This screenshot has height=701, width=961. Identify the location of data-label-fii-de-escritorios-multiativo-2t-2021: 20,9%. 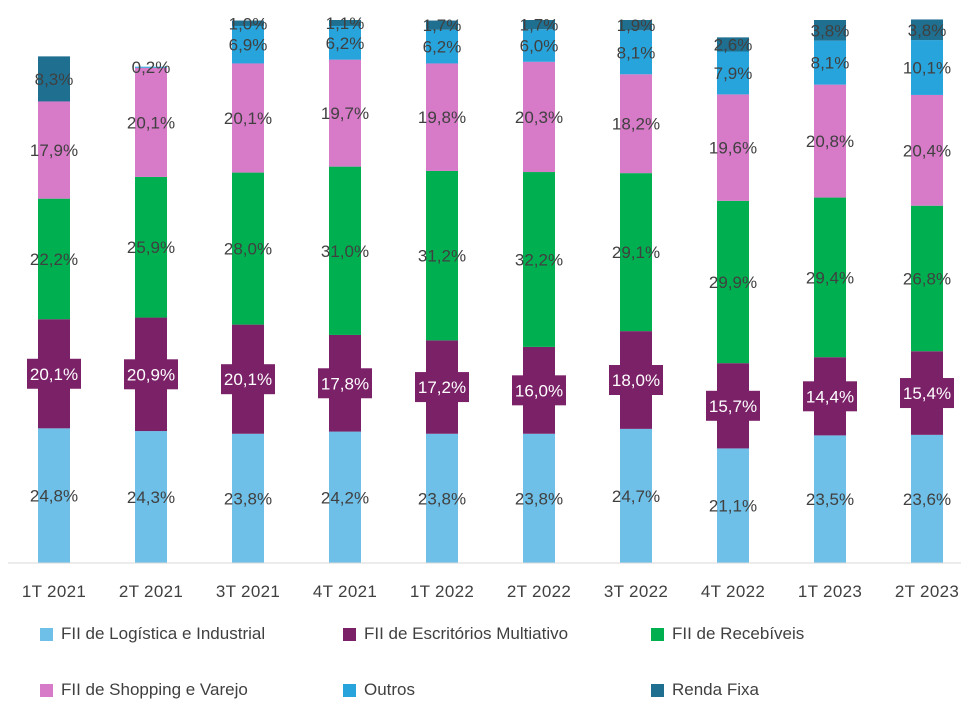
(151, 374).